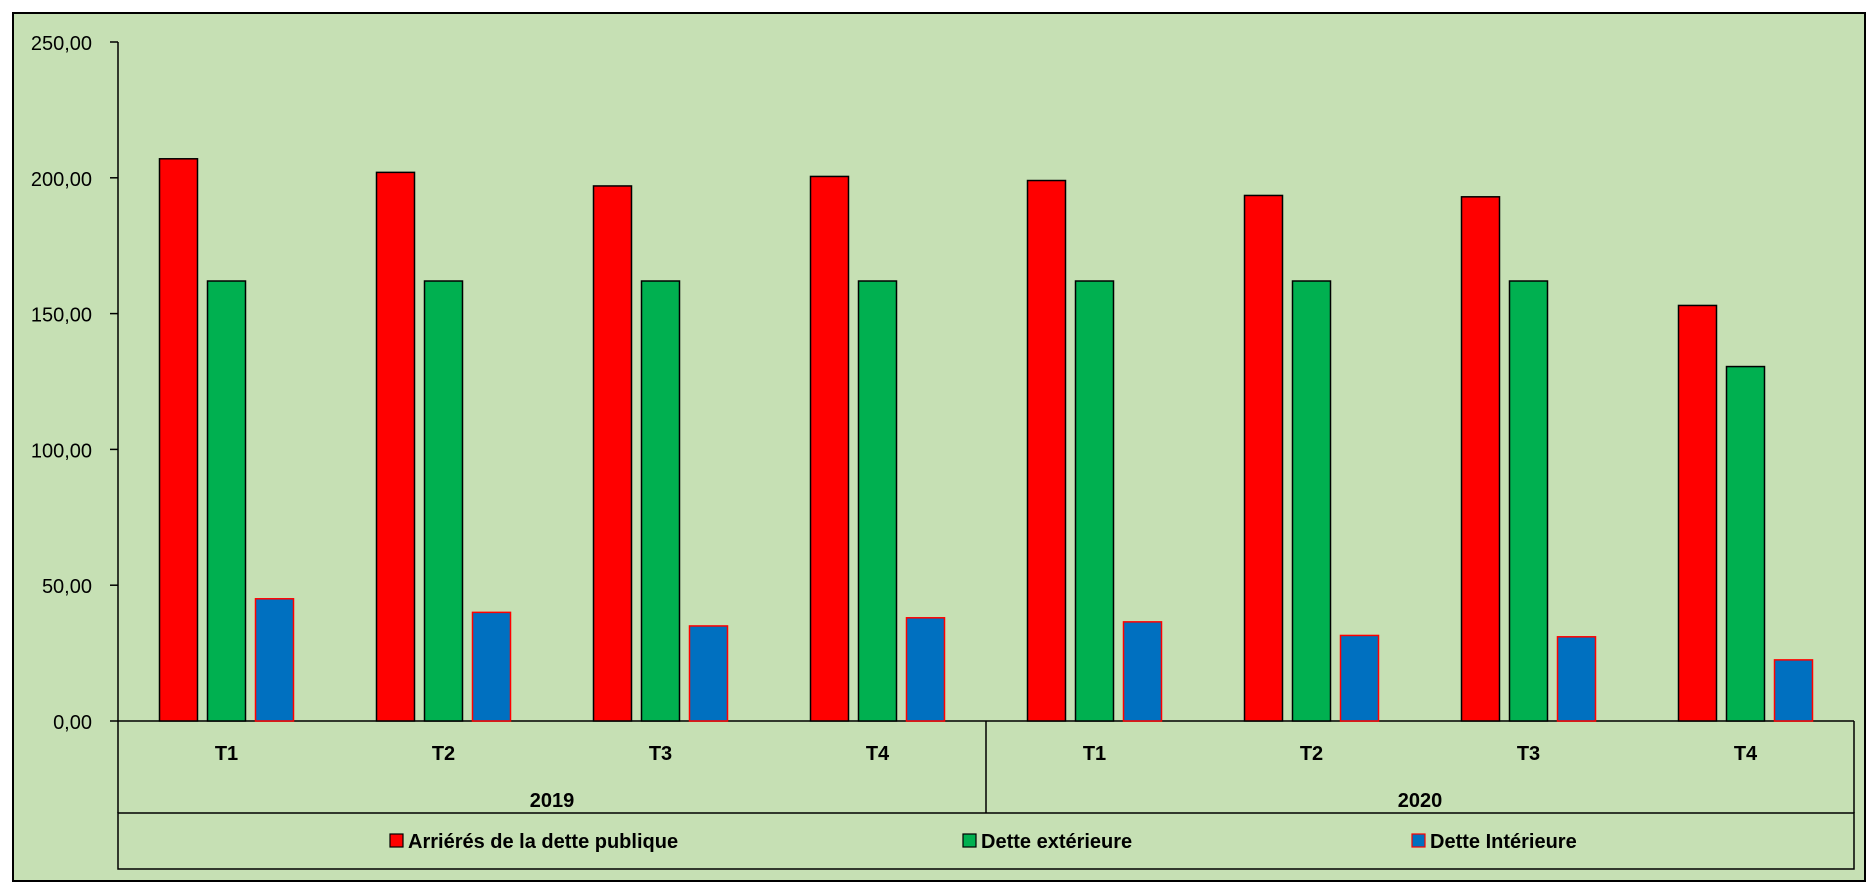  Describe the element at coordinates (1056, 842) in the screenshot. I see `legend-label-2: Dette extérieure` at that location.